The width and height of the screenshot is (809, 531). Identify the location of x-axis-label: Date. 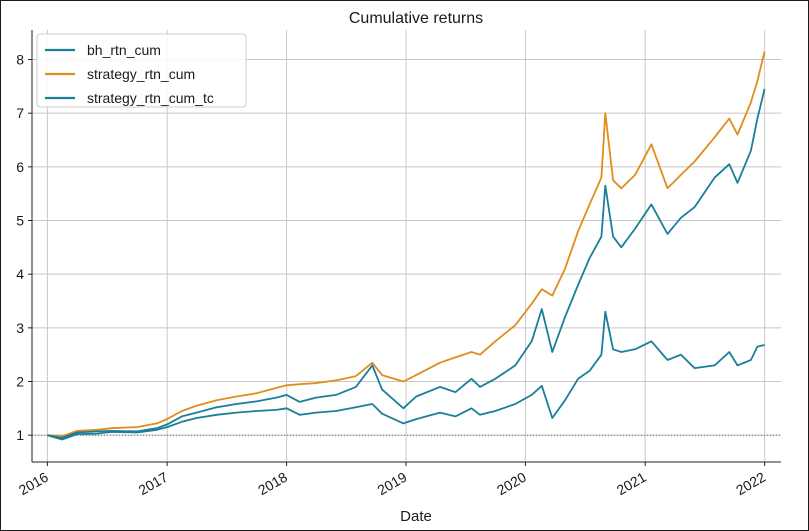
(416, 516).